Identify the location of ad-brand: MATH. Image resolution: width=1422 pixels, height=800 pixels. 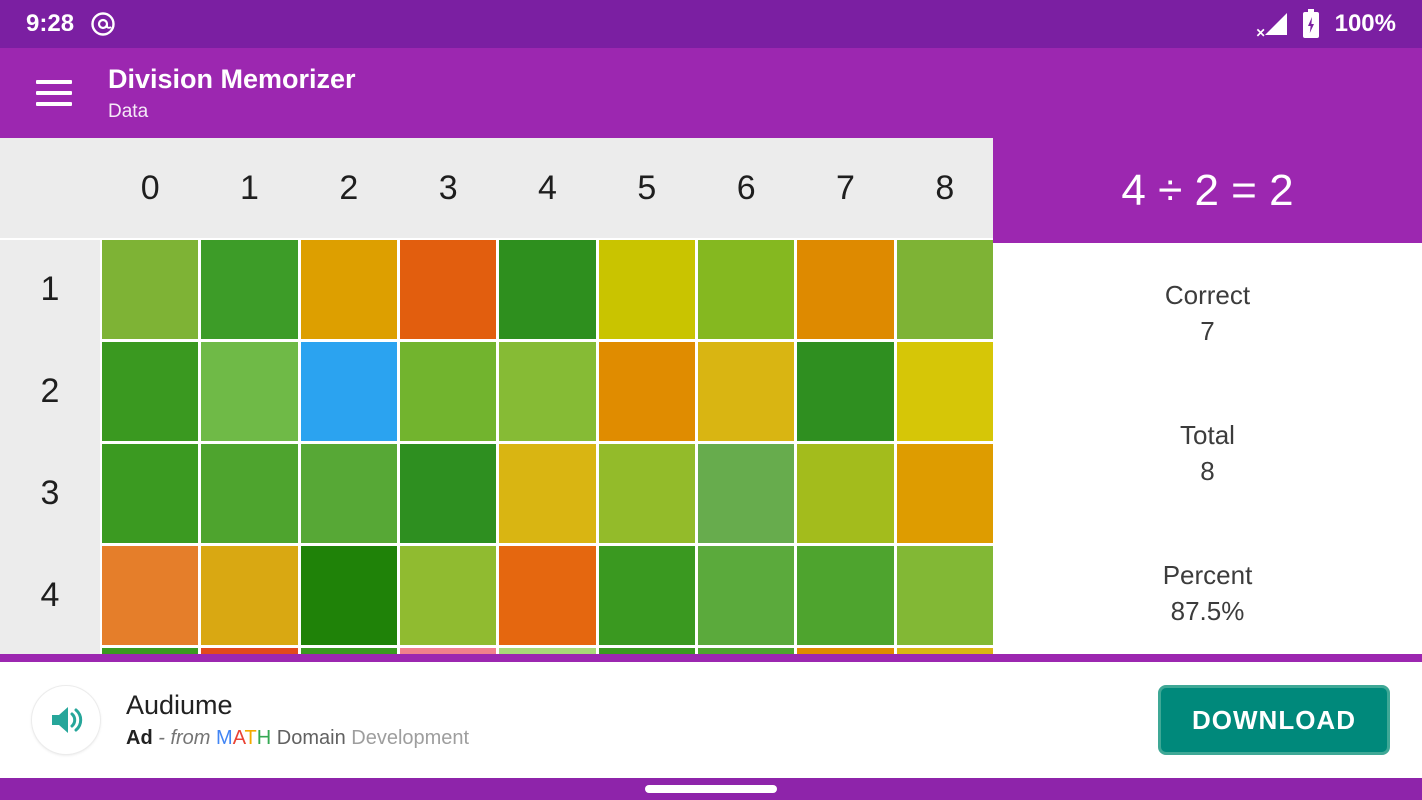
(243, 738).